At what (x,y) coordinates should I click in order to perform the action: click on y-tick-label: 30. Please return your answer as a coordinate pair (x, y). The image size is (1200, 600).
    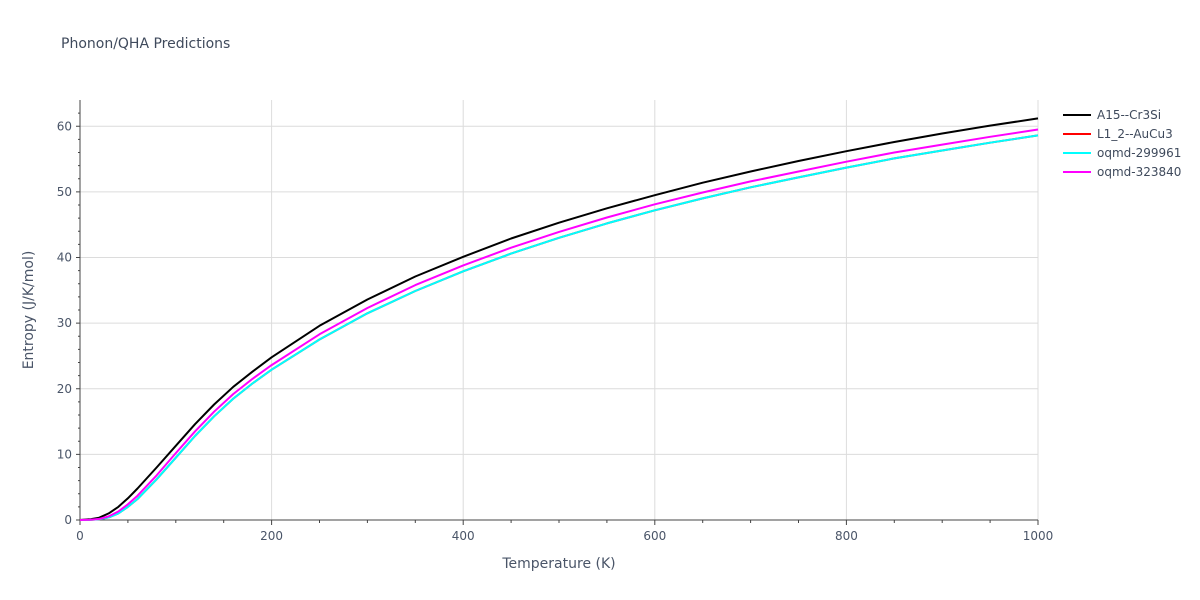
    Looking at the image, I should click on (64, 323).